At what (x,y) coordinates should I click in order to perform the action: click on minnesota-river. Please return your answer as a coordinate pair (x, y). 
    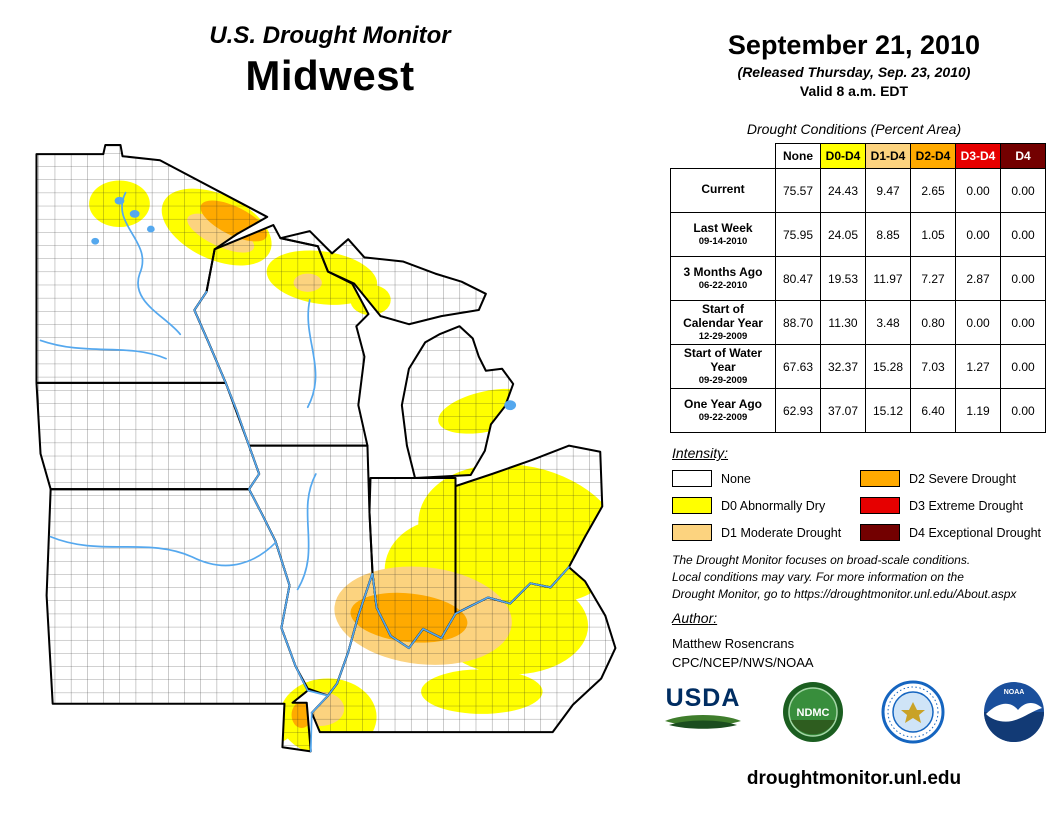
    Looking at the image, I should click on (103, 349).